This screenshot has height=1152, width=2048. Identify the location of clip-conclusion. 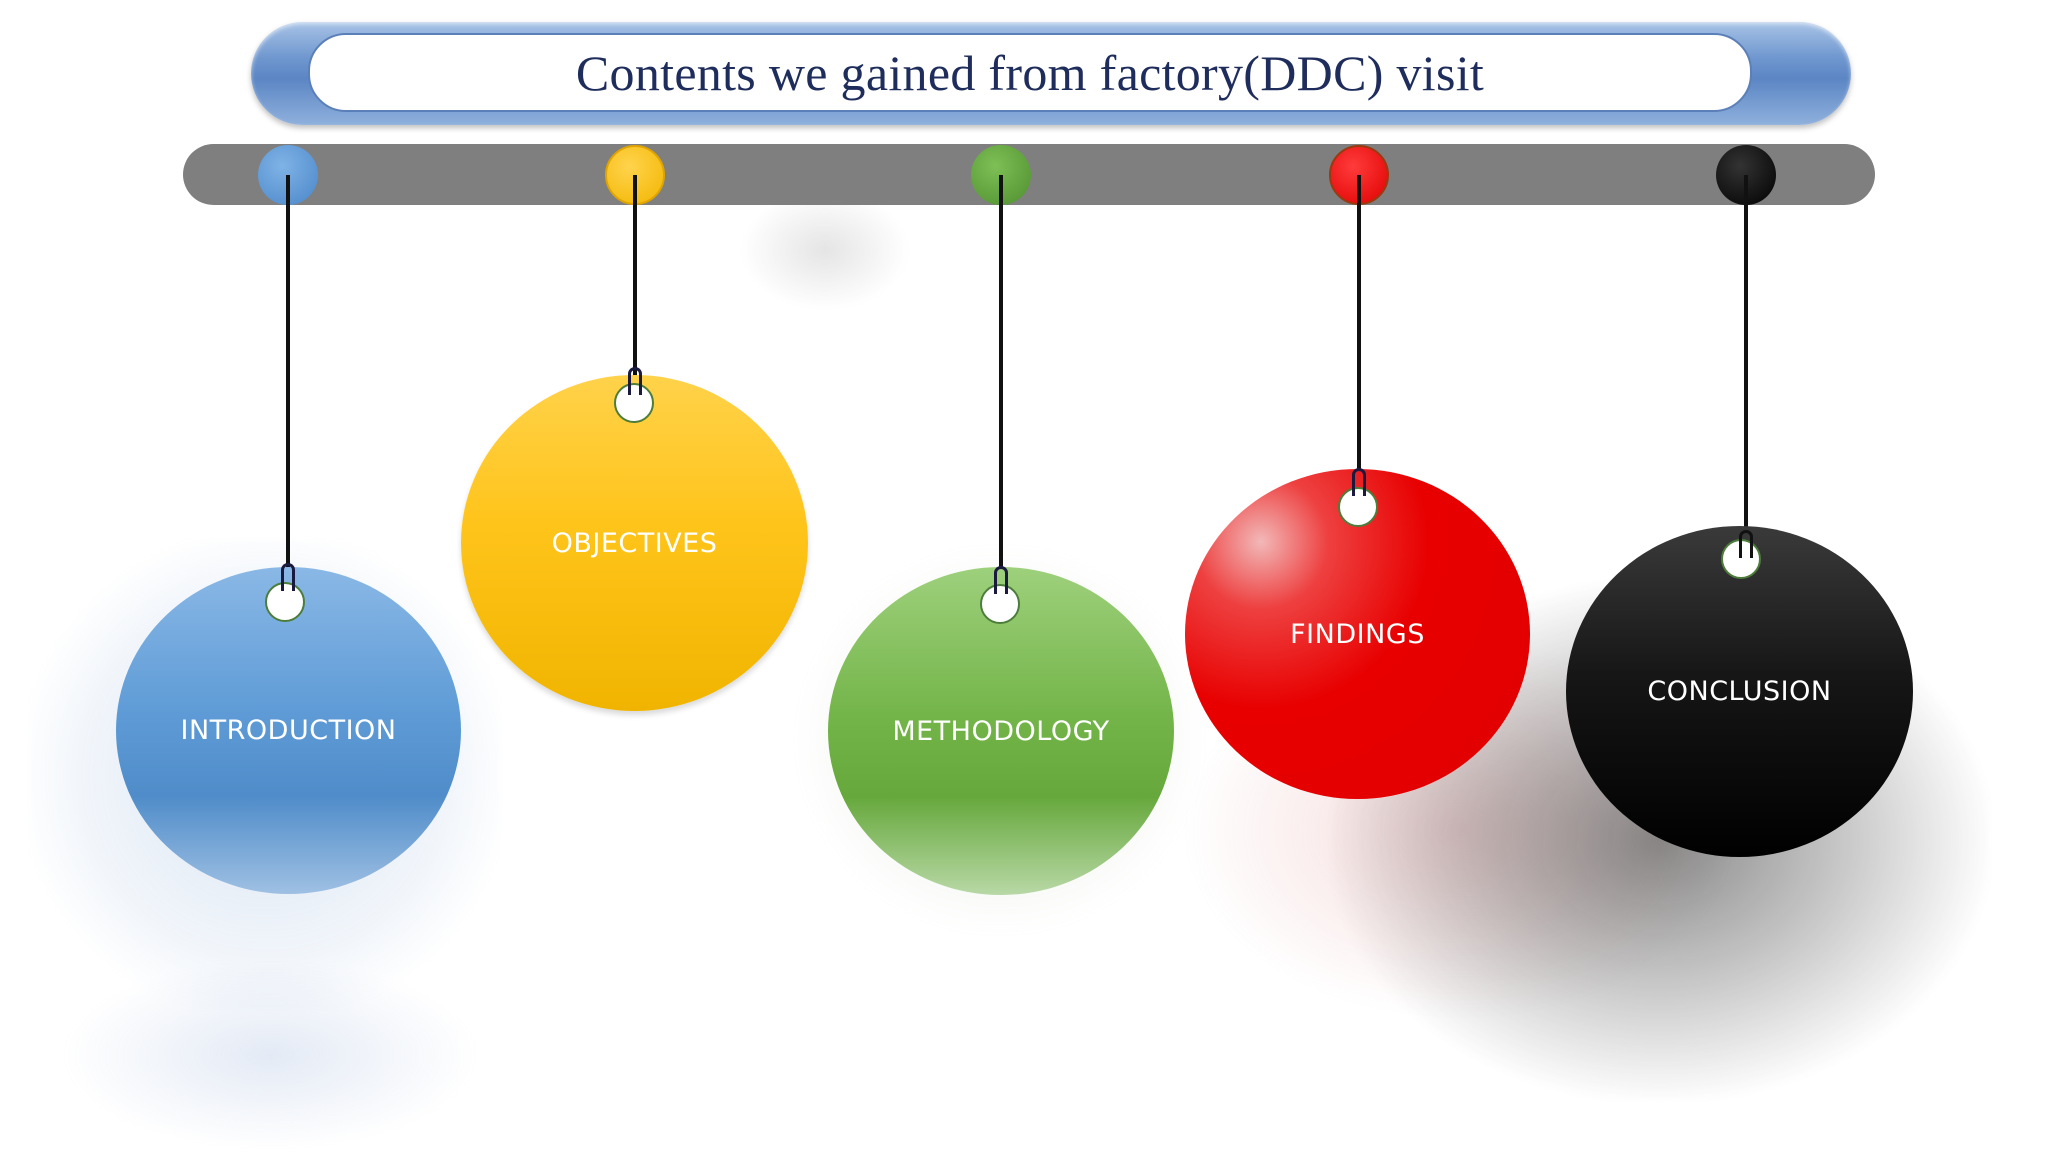
(1746, 544).